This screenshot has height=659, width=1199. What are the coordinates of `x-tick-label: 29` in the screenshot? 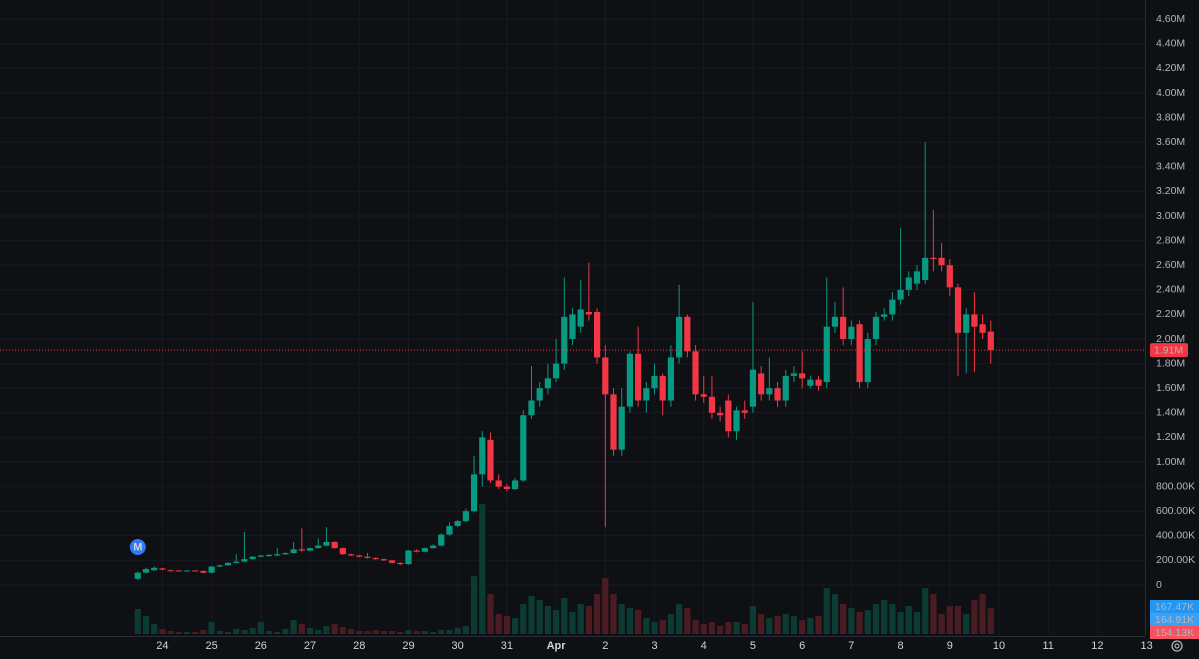 It's located at (408, 646).